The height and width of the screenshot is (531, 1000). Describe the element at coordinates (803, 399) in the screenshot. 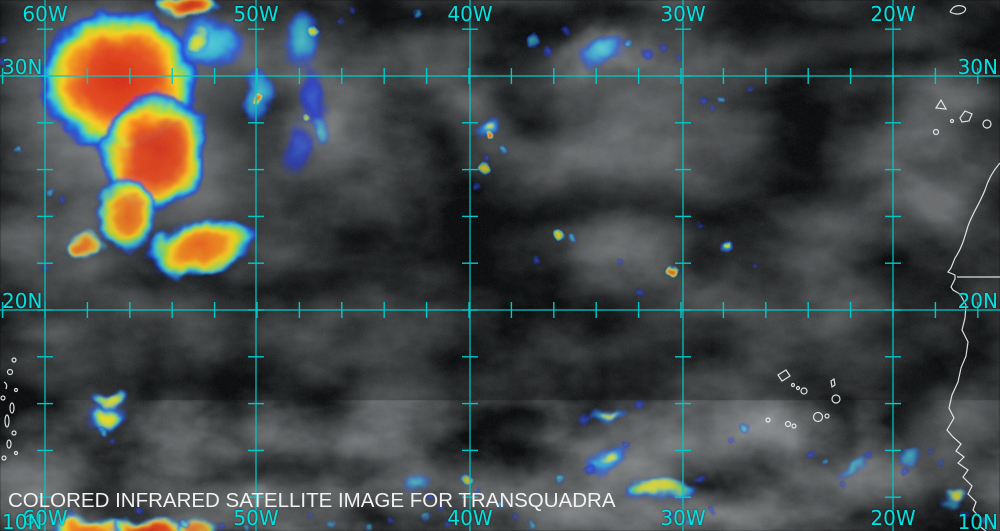

I see `cape-verde-islands-outline` at that location.